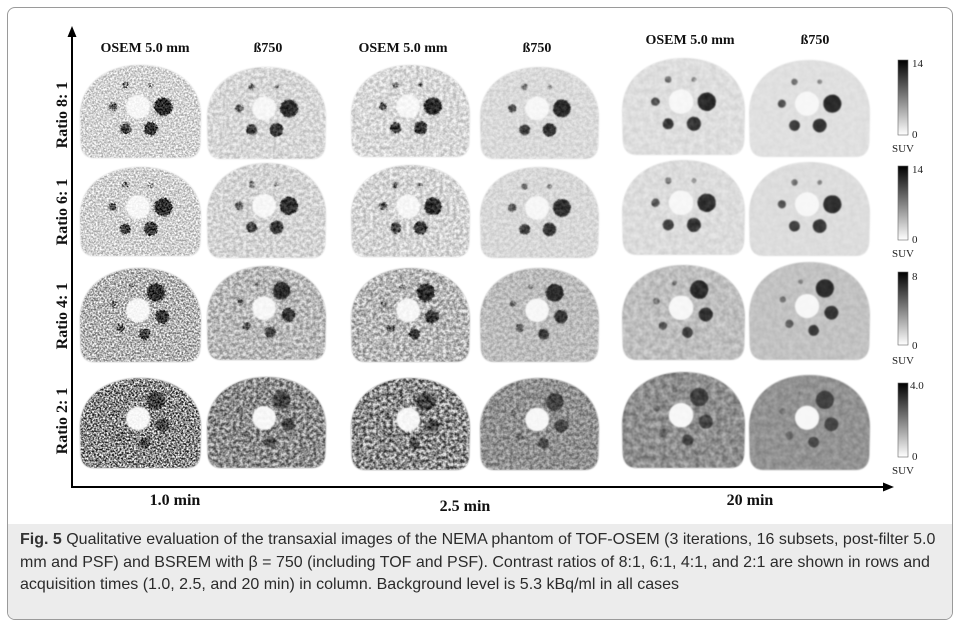  What do you see at coordinates (917, 386) in the screenshot?
I see `colorbar-max-label: 4.0` at bounding box center [917, 386].